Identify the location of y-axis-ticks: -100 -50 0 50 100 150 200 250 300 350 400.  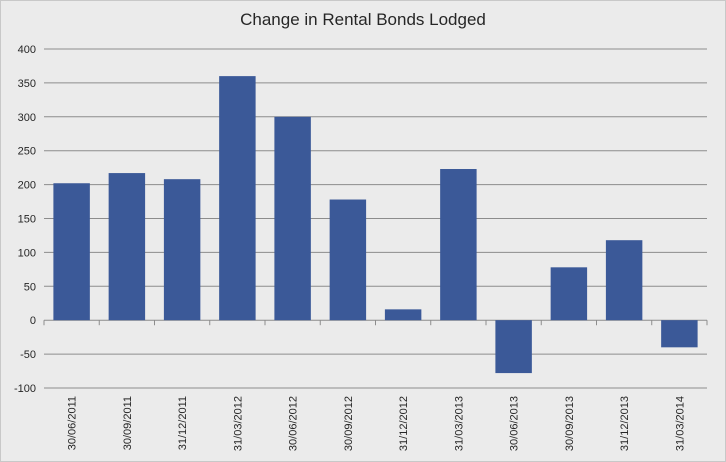
(25, 219).